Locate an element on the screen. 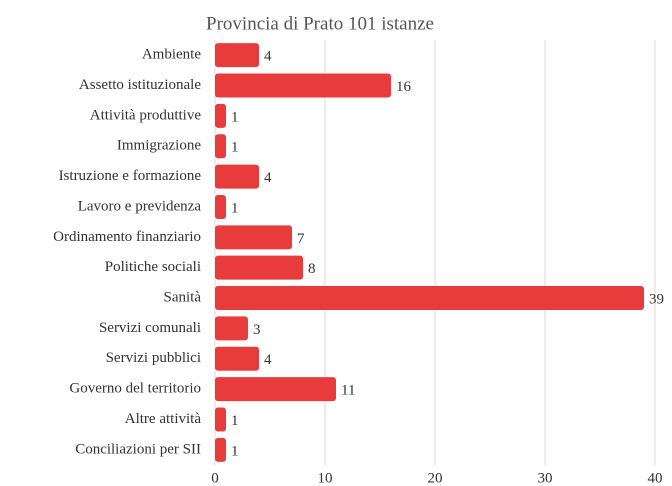 This screenshot has width=672, height=486. y-tick-label: Sanità is located at coordinates (183, 297).